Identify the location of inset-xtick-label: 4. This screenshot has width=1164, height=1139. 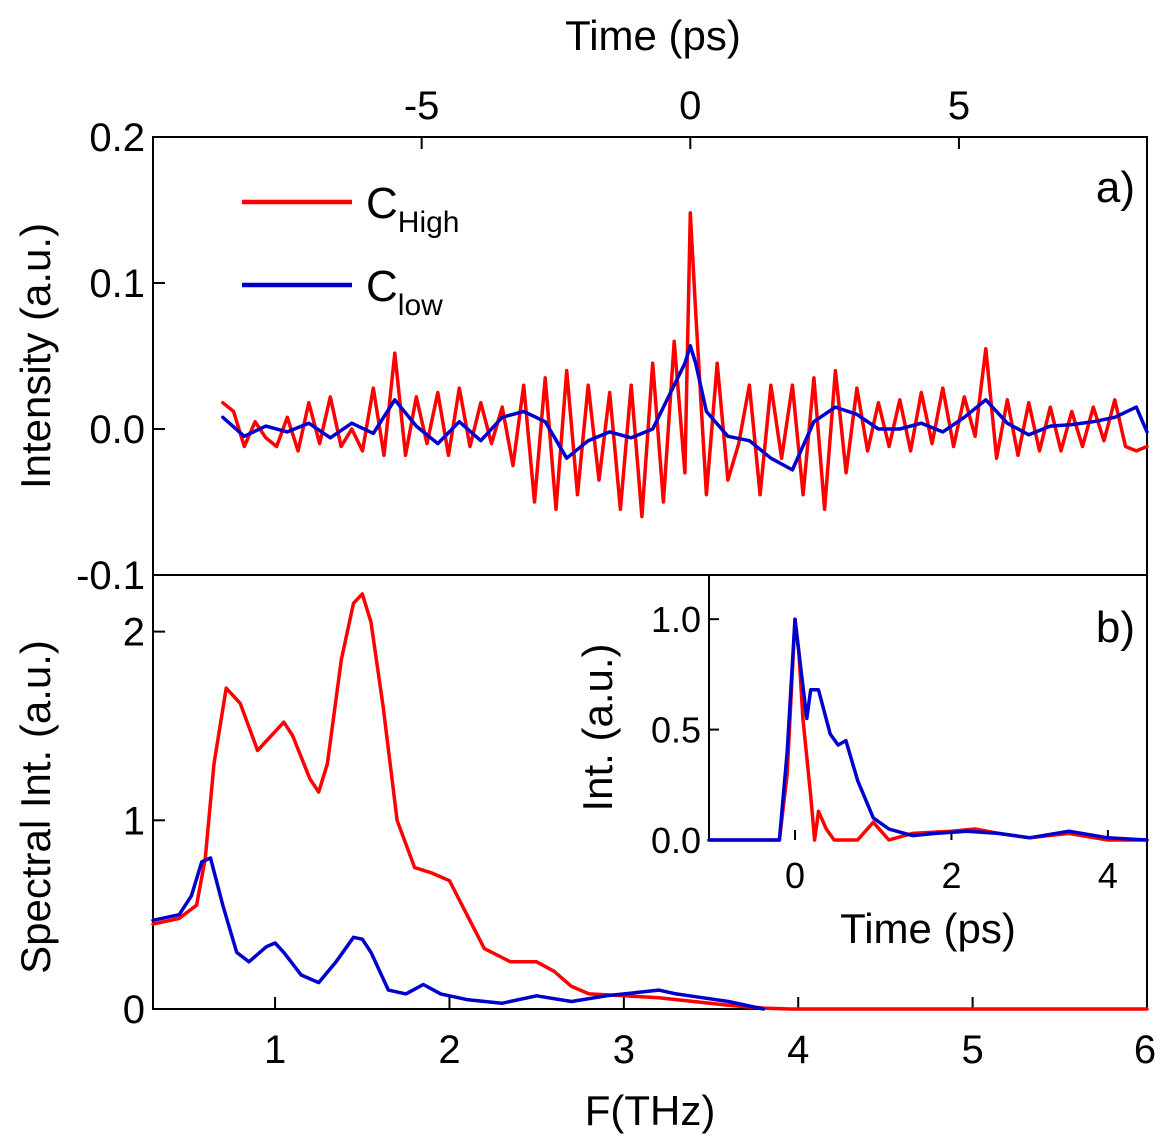
(1108, 875).